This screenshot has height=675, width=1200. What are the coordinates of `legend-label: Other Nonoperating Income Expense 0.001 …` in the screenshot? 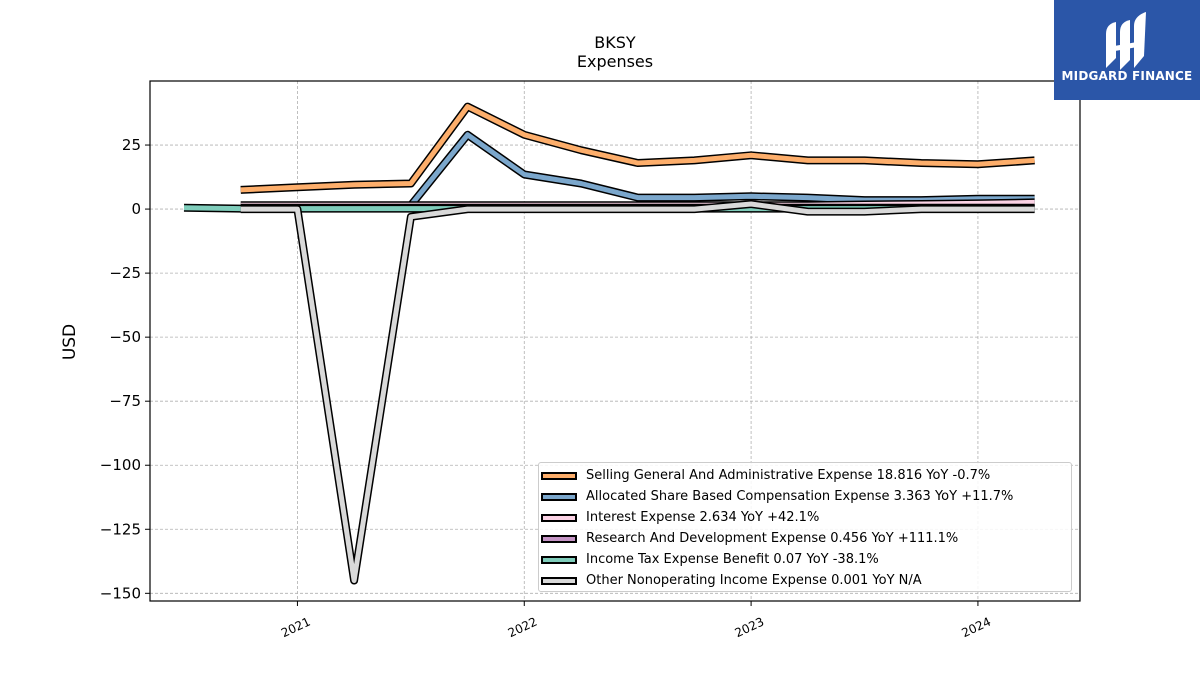 It's located at (754, 580).